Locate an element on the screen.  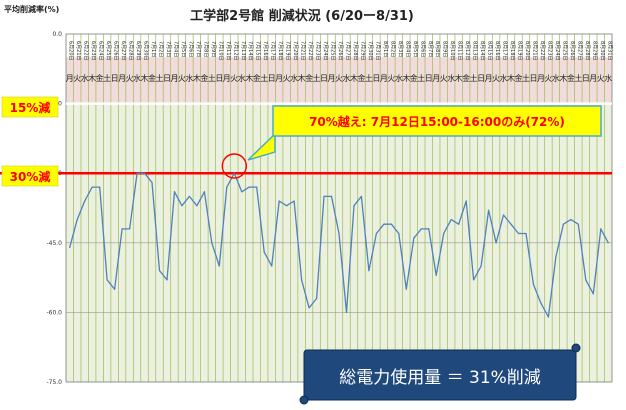
ref-label-30-box is located at coordinates (30, 176).